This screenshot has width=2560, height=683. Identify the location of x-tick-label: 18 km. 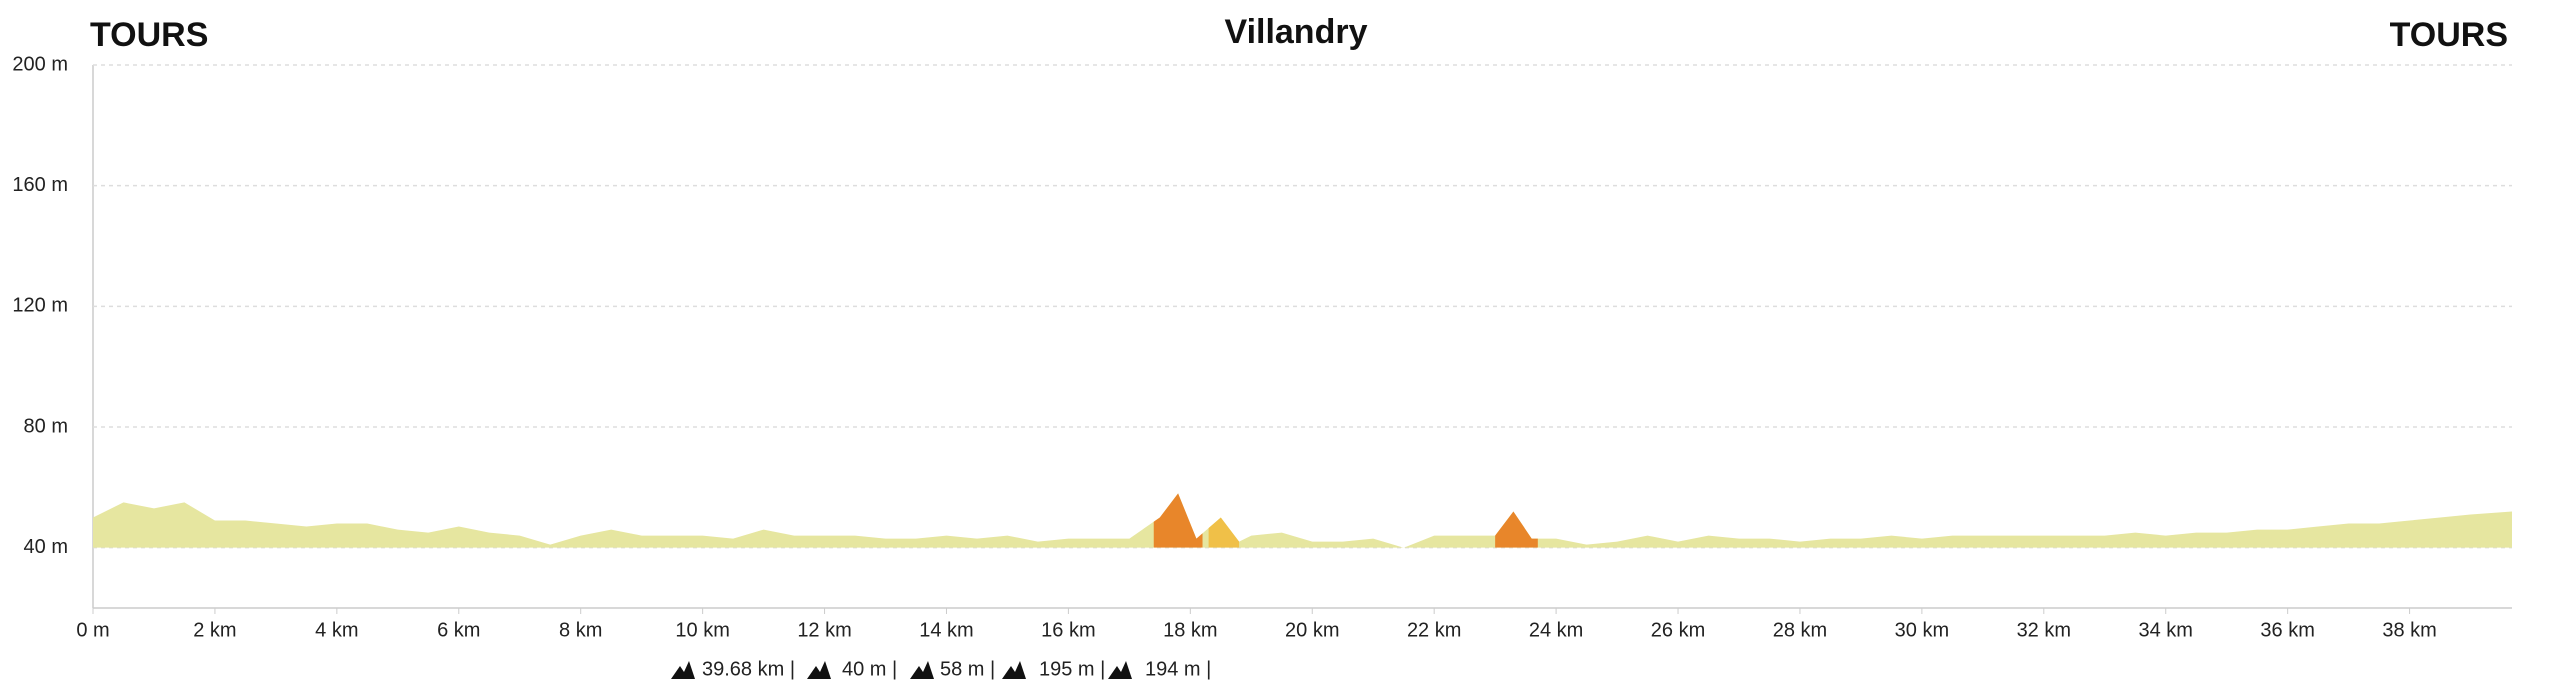
(1190, 630).